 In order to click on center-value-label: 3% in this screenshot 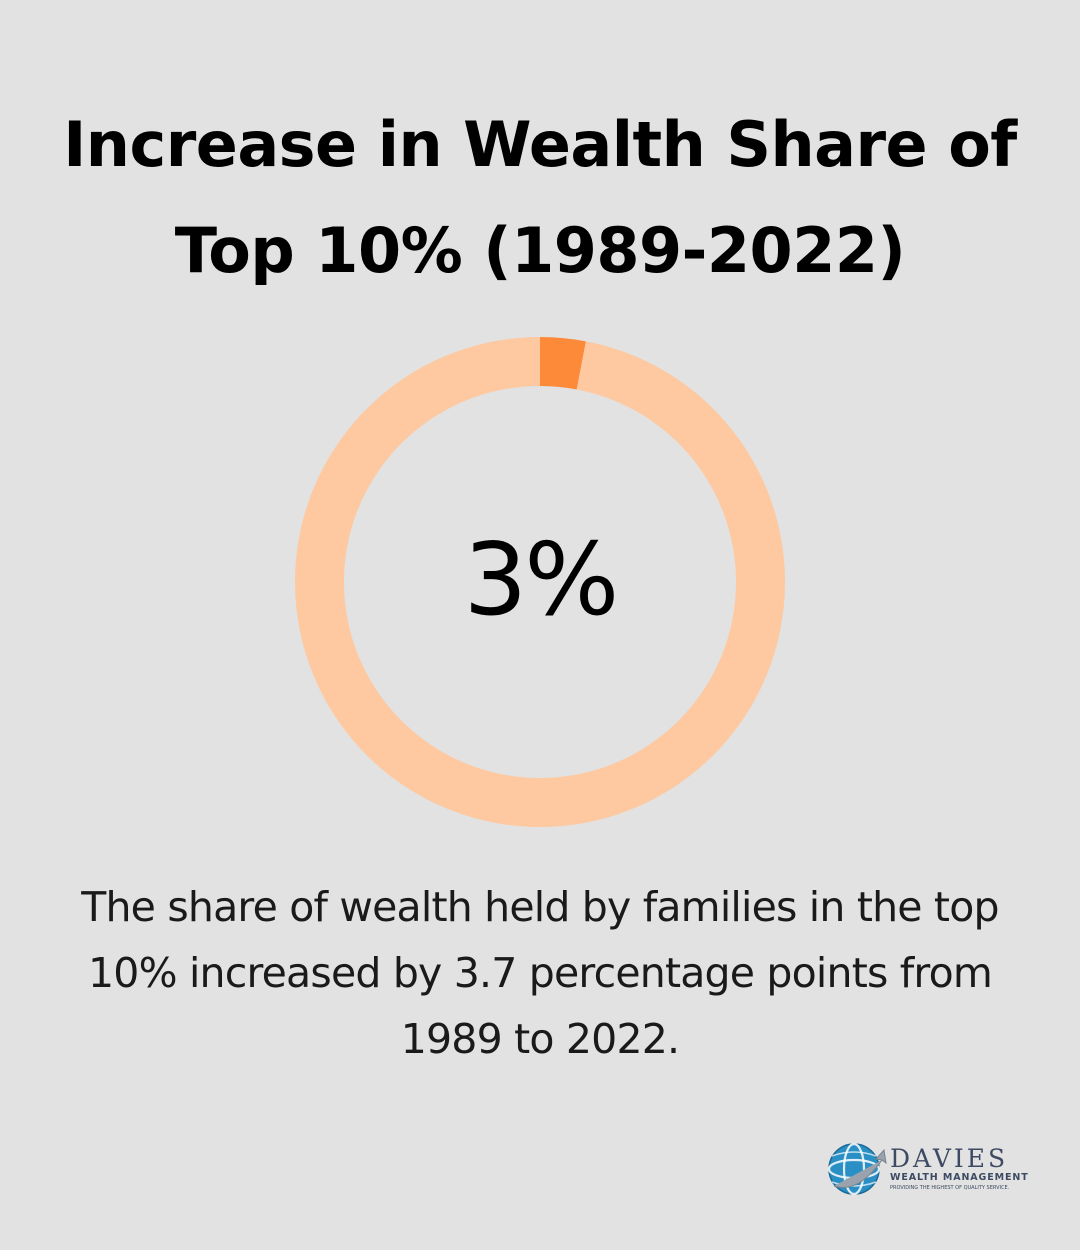, I will do `click(541, 579)`.